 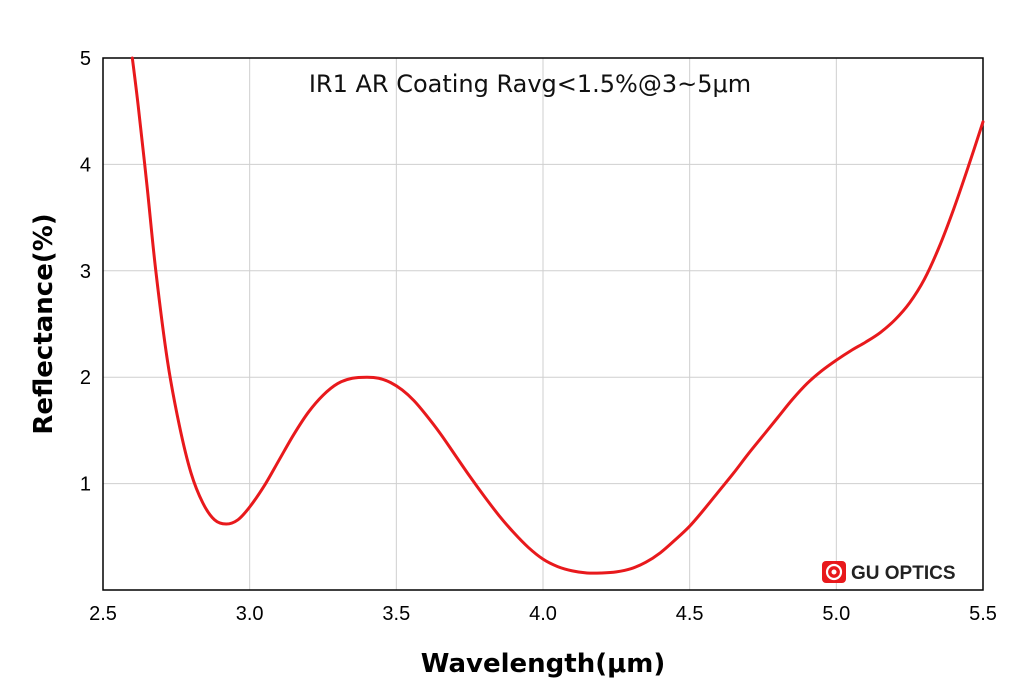 What do you see at coordinates (836, 614) in the screenshot?
I see `x-tick-label: 5.0` at bounding box center [836, 614].